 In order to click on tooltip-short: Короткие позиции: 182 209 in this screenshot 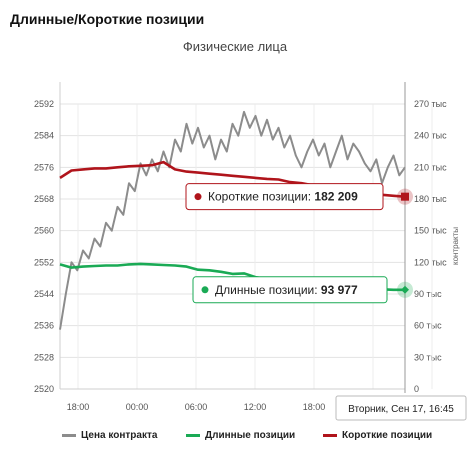, I will do `click(284, 197)`.